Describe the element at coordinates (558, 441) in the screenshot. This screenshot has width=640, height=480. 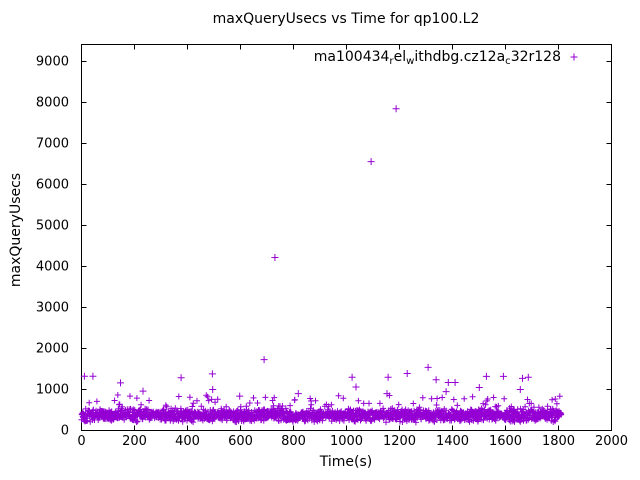
I see `x-tick-label: 1800` at that location.